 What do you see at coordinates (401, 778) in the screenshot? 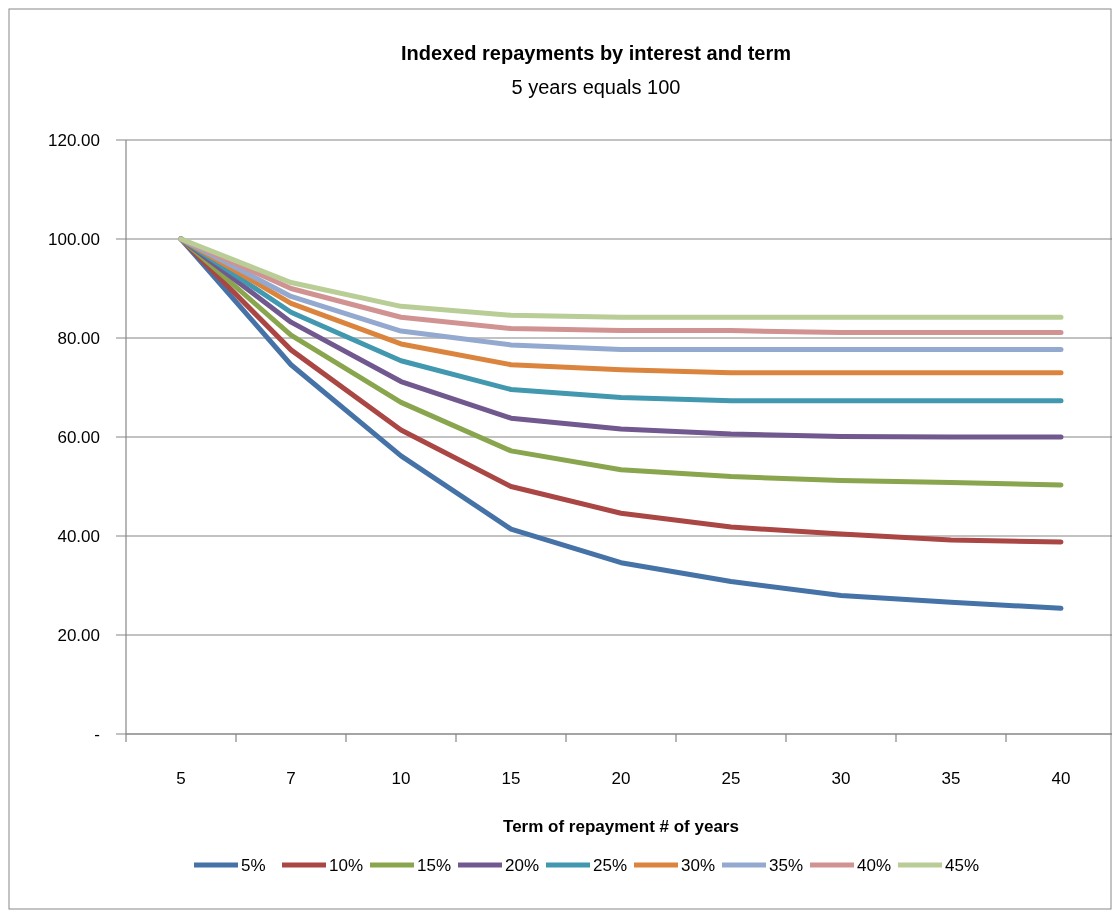
I see `x-tick-label: 10` at bounding box center [401, 778].